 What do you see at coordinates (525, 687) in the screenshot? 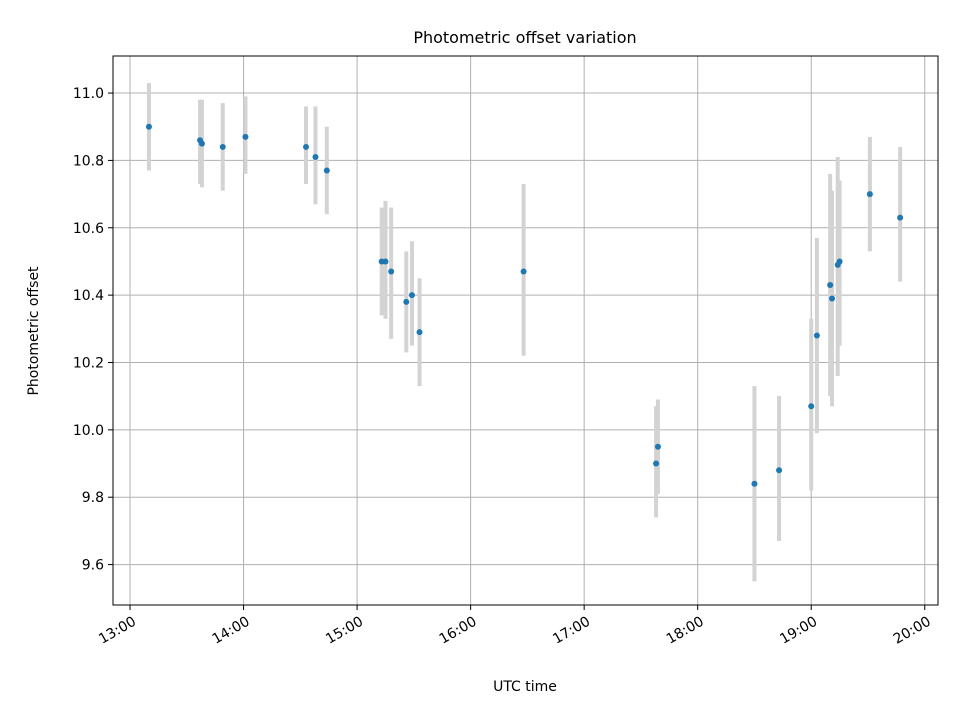
I see `x-axis-label: UTC time` at bounding box center [525, 687].